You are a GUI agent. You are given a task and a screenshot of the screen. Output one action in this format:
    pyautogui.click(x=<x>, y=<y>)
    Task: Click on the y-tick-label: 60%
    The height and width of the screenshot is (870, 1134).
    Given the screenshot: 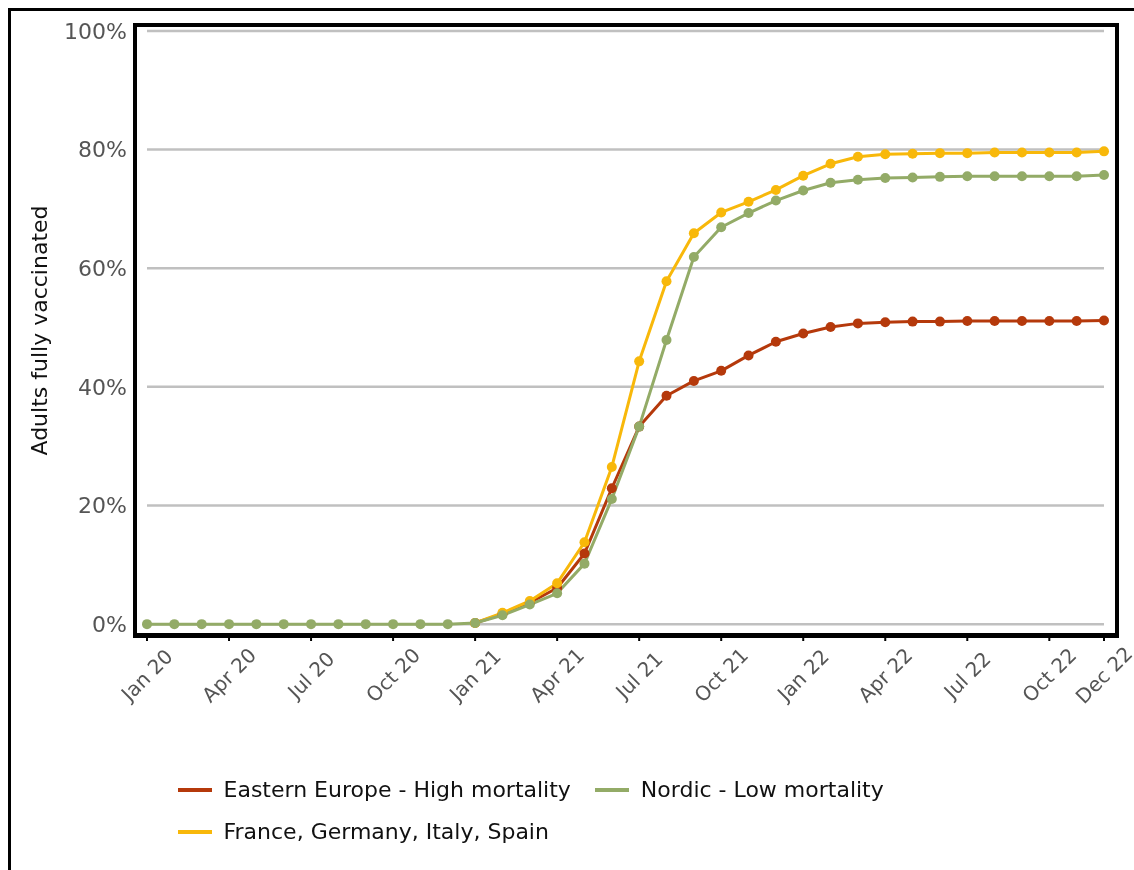 What is the action you would take?
    pyautogui.click(x=102, y=269)
    